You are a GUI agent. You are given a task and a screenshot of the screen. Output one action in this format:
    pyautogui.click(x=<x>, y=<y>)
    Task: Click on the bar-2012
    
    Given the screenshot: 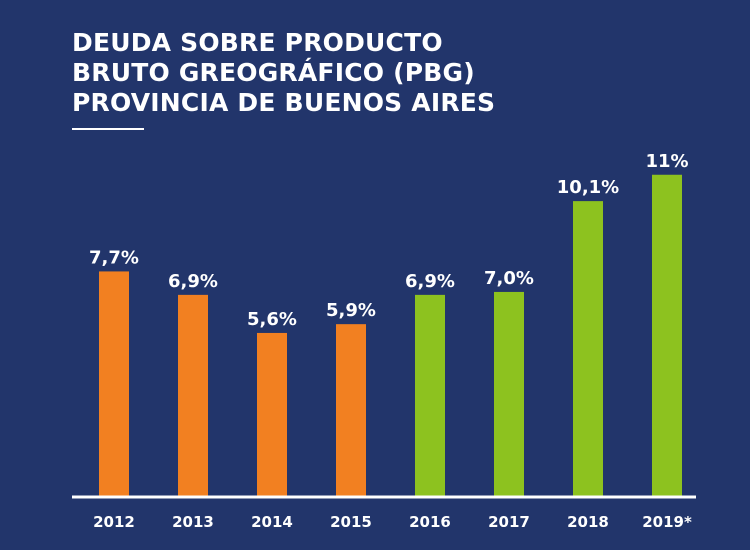 What is the action you would take?
    pyautogui.click(x=114, y=384)
    